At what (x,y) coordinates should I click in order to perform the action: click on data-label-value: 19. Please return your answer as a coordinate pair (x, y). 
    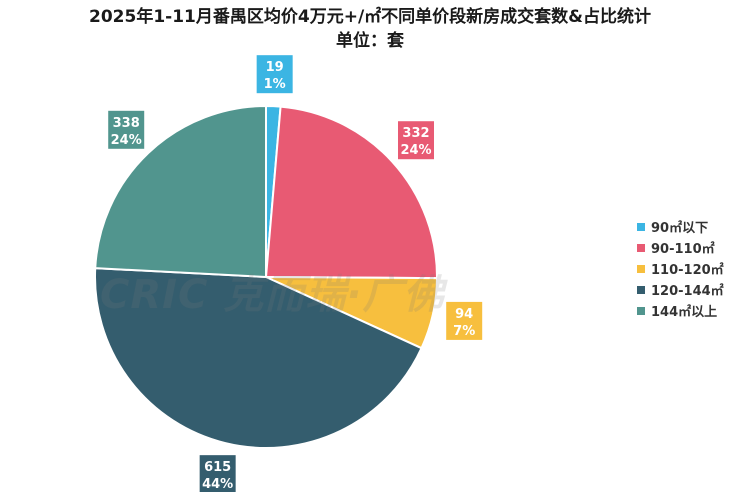
    Looking at the image, I should click on (275, 67).